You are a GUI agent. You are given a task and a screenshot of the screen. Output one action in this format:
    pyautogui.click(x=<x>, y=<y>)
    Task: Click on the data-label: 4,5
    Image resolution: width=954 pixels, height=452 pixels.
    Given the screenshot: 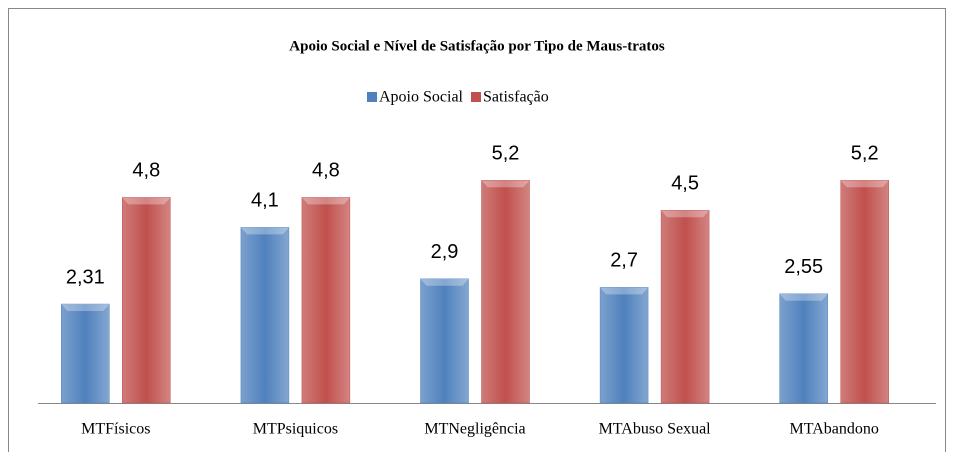 What is the action you would take?
    pyautogui.click(x=685, y=184)
    